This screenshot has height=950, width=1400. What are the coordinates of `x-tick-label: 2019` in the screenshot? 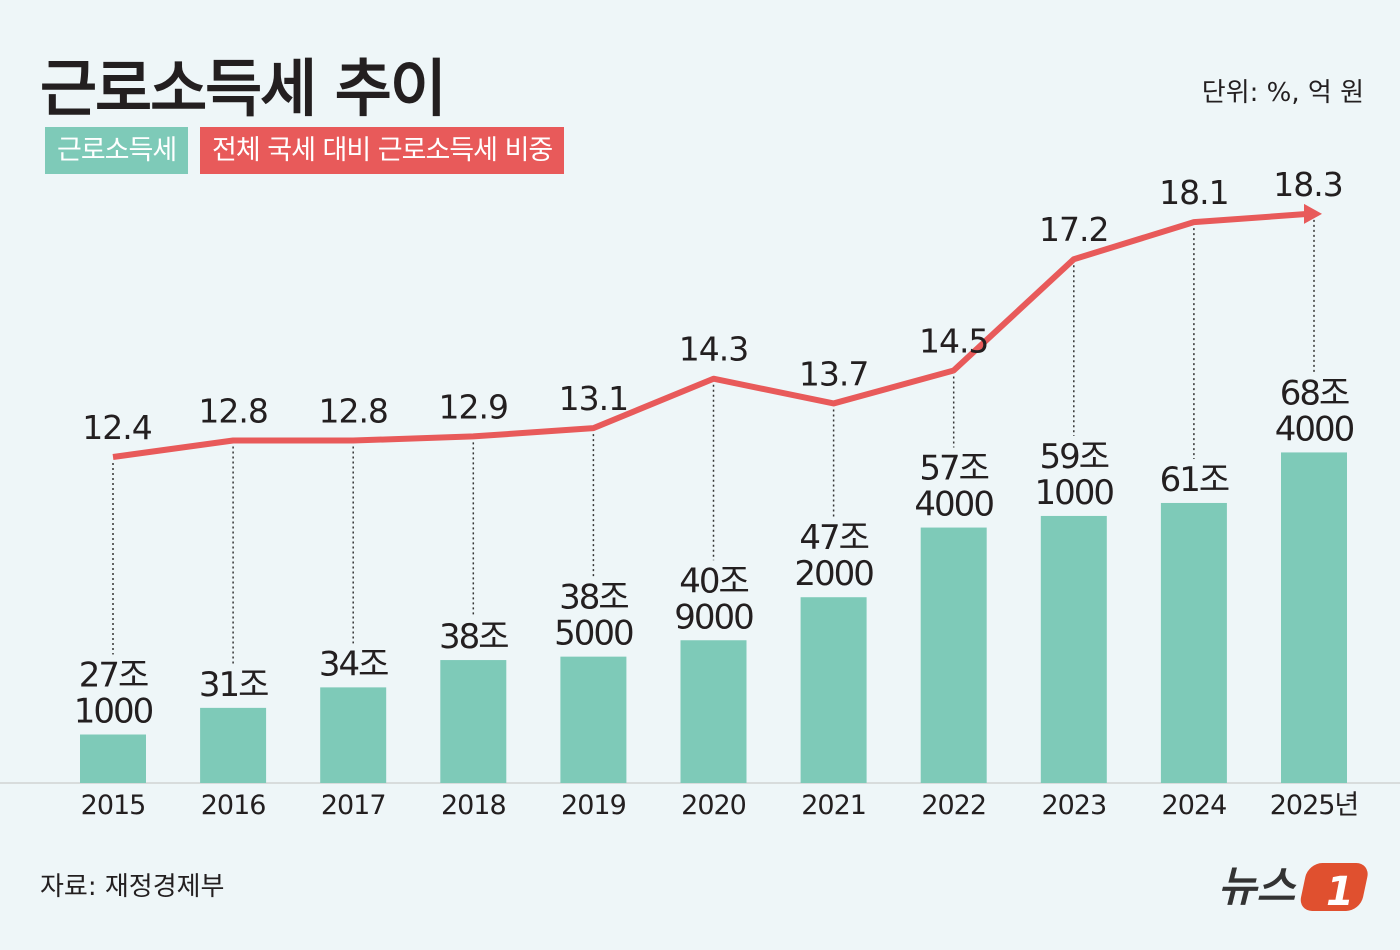 It's located at (593, 805).